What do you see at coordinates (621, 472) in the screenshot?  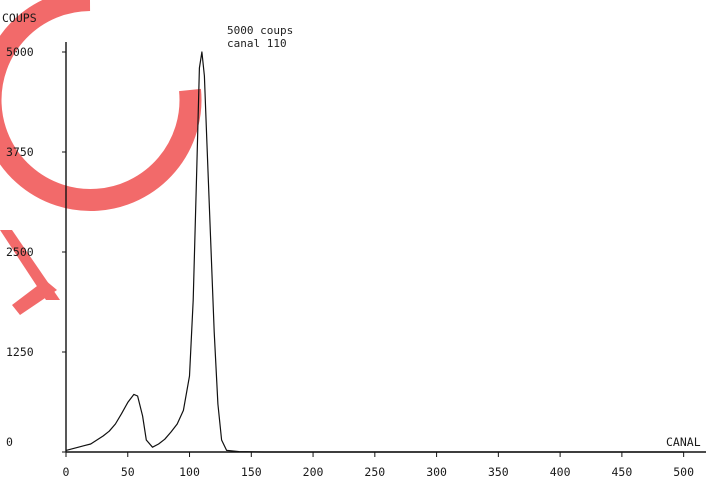 I see `x-tick-label: 450` at bounding box center [621, 472].